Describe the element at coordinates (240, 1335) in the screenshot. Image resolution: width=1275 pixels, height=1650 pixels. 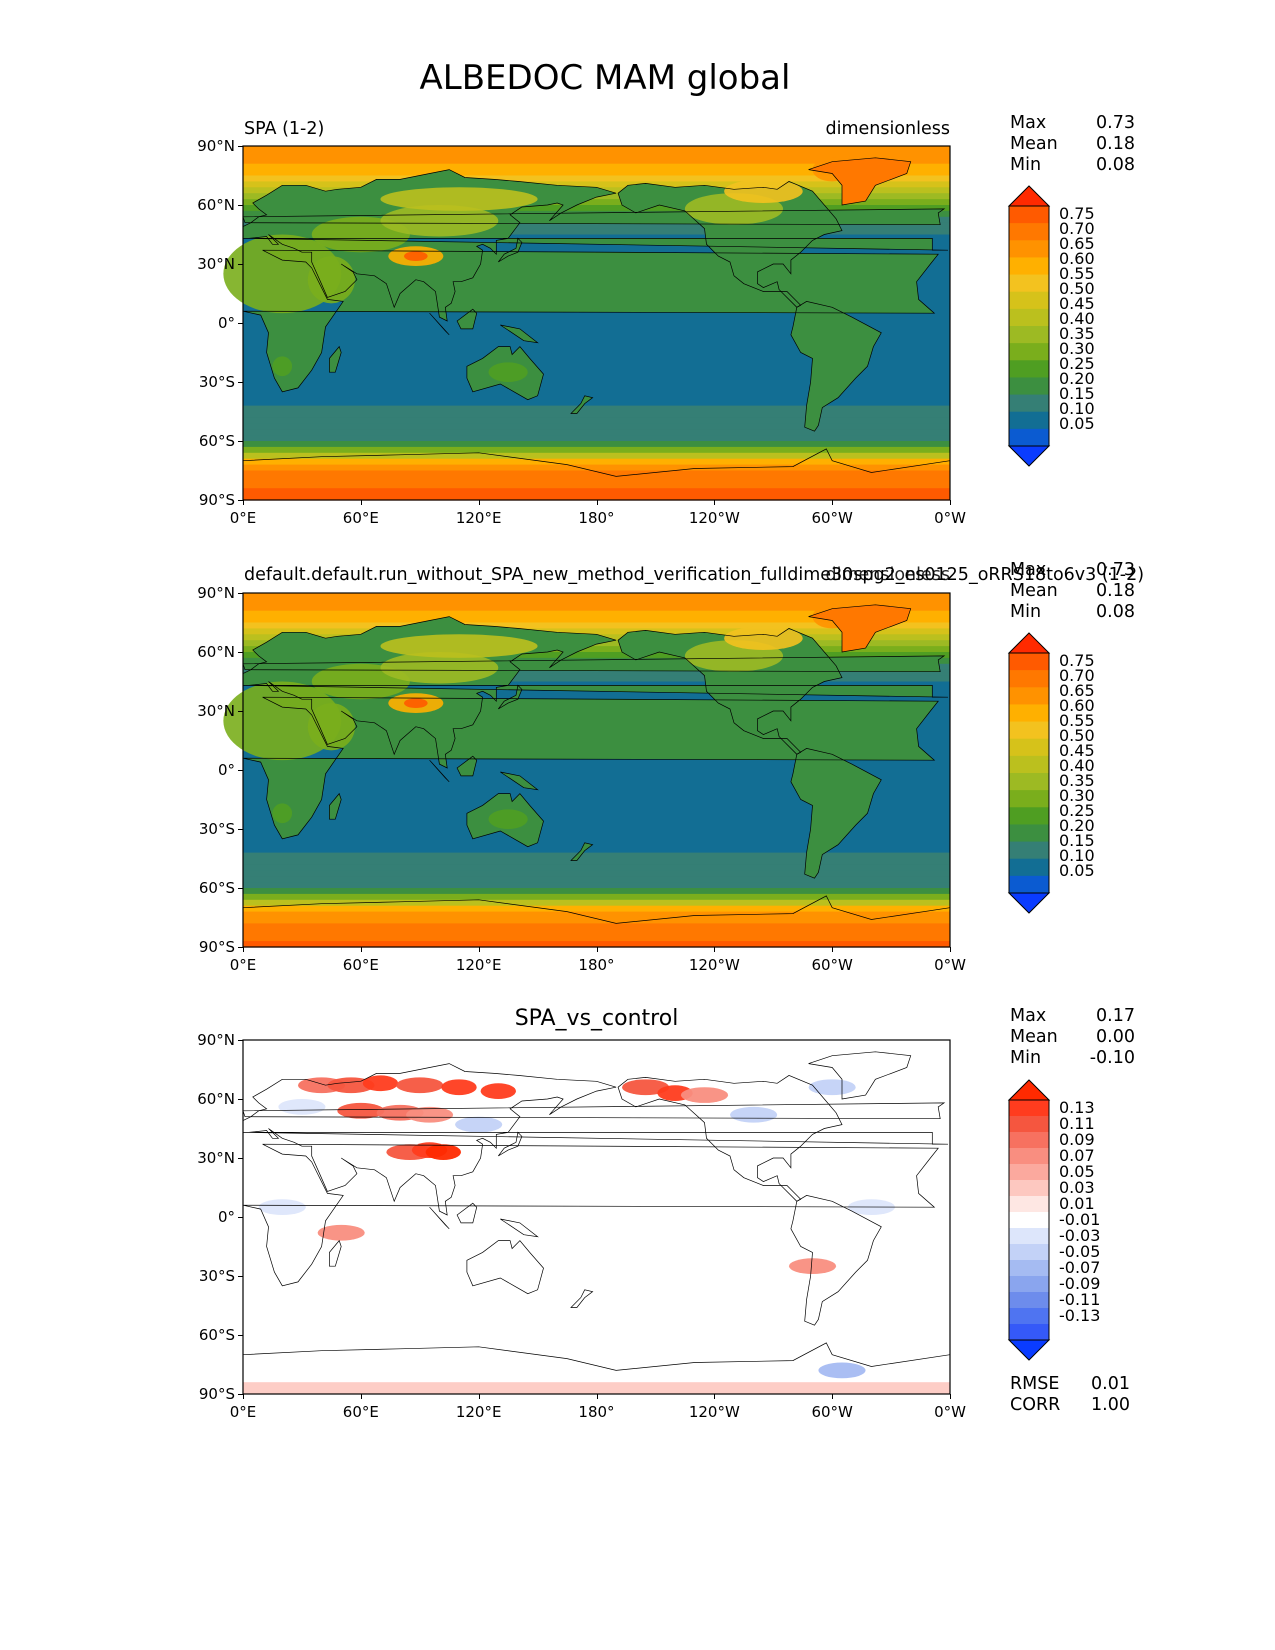
I see `y-tick-mark` at that location.